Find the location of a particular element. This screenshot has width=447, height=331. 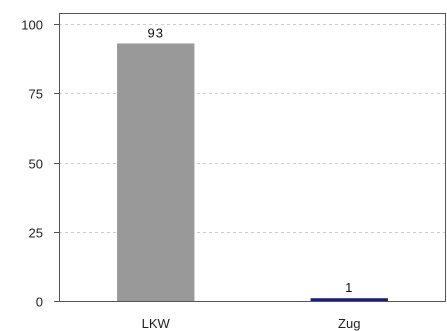

bar-zug is located at coordinates (349, 299).